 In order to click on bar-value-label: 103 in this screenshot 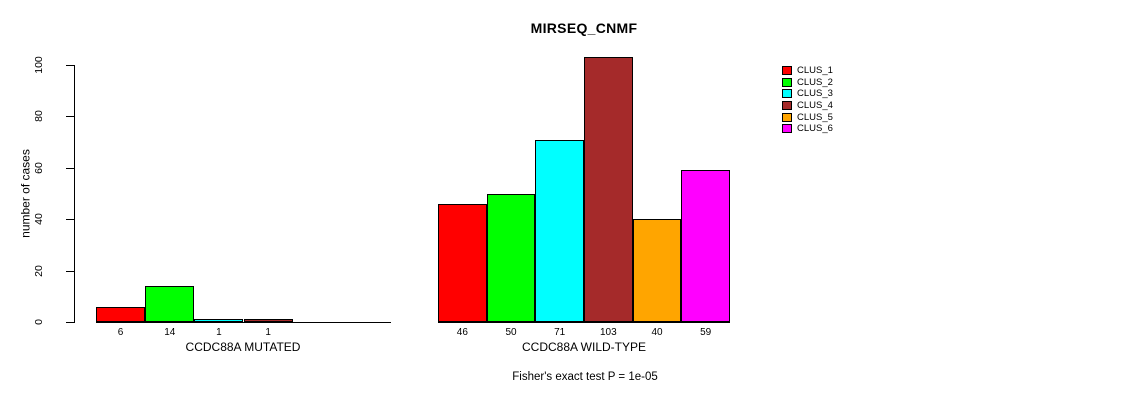, I will do `click(608, 332)`.